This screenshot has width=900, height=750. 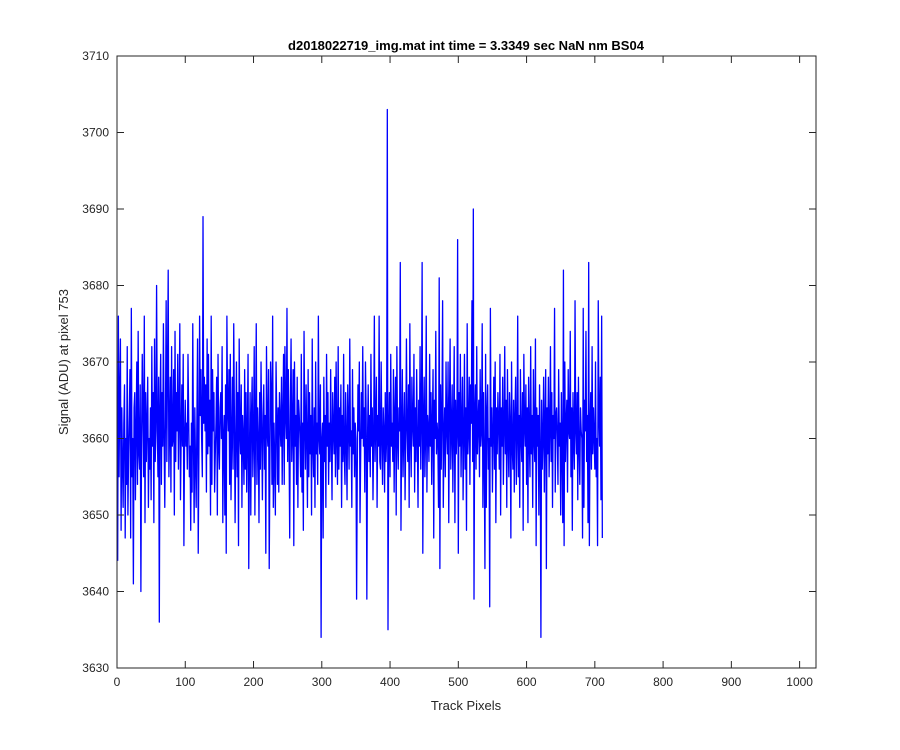 What do you see at coordinates (595, 682) in the screenshot?
I see `x-tick-label: 700` at bounding box center [595, 682].